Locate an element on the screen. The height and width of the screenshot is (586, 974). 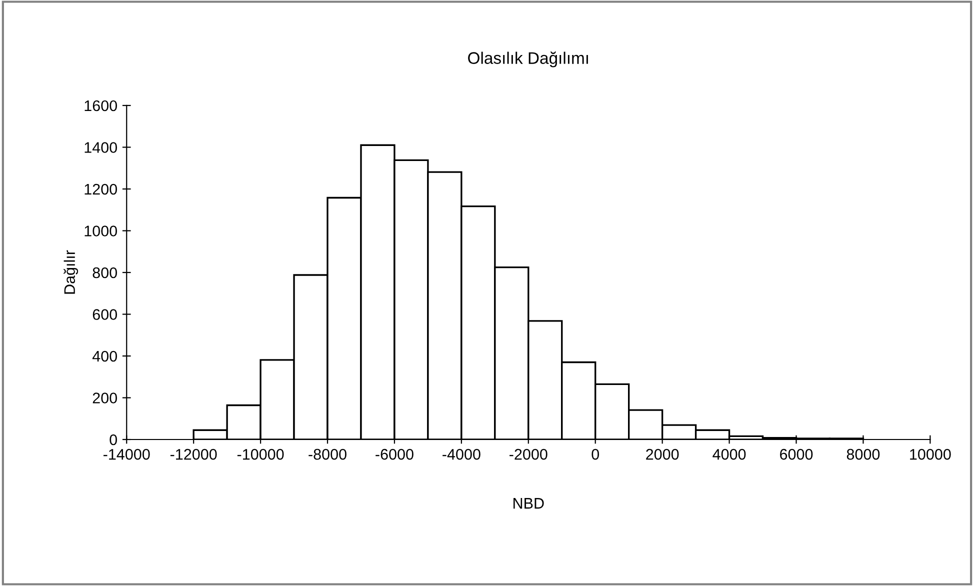
x-tick-label: -8000 is located at coordinates (327, 454).